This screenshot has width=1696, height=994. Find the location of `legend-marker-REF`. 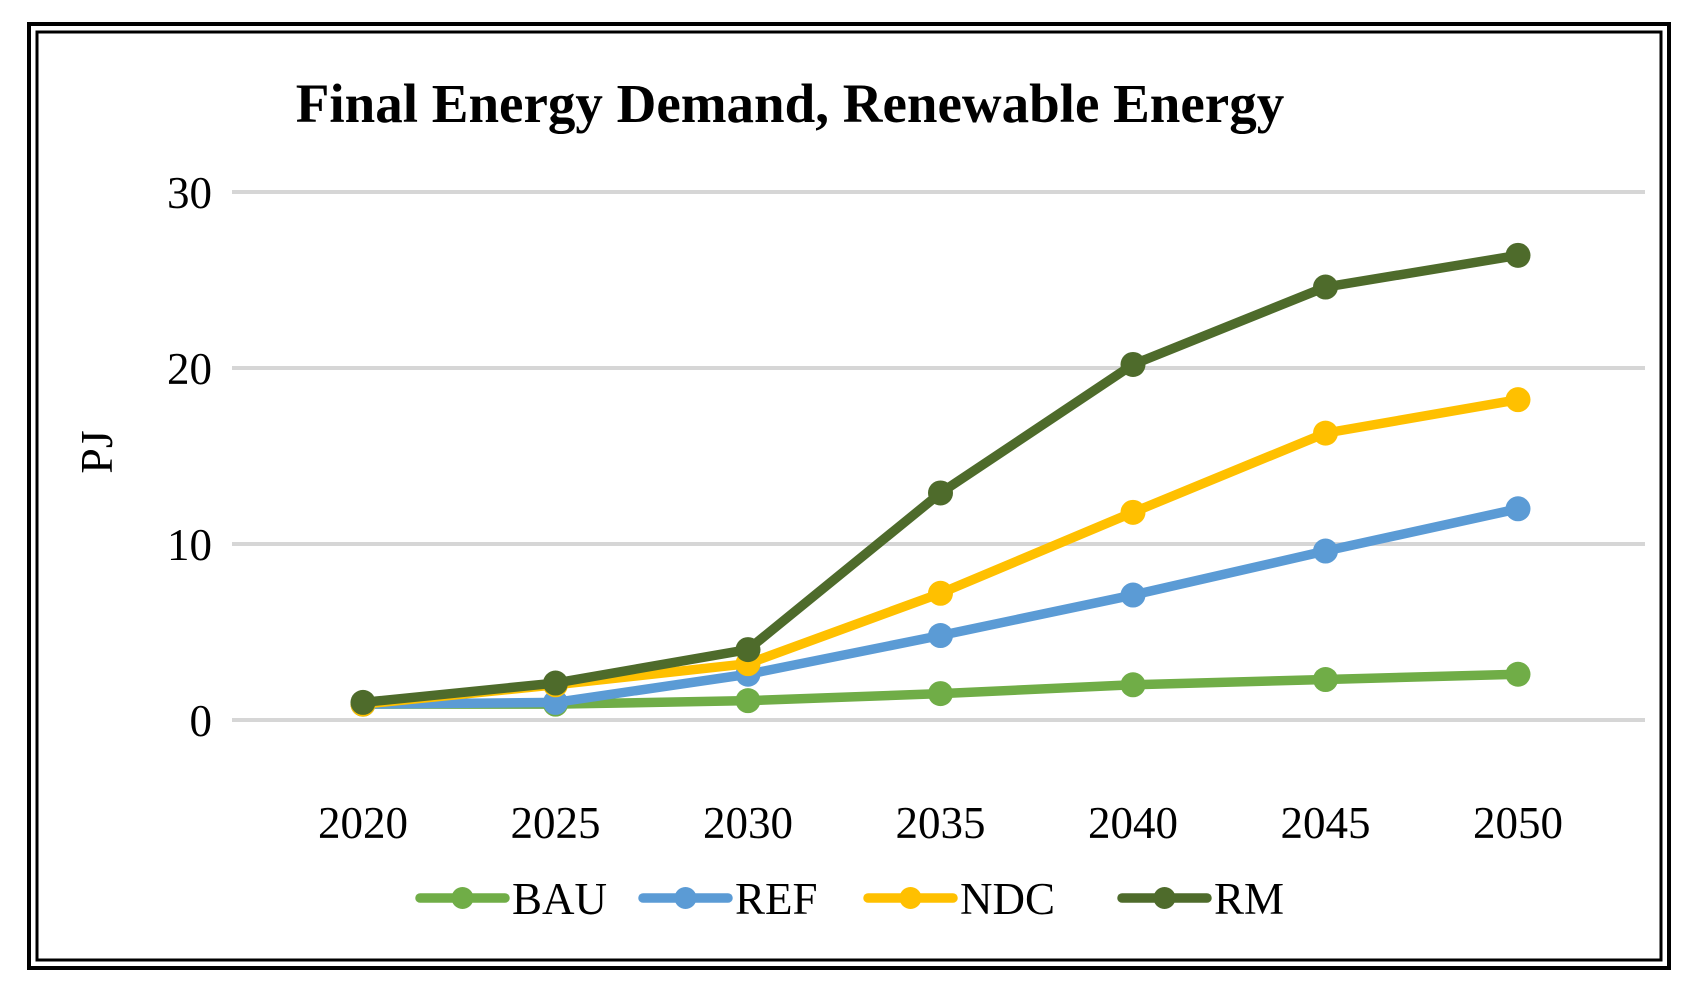

legend-marker-REF is located at coordinates (685, 898).